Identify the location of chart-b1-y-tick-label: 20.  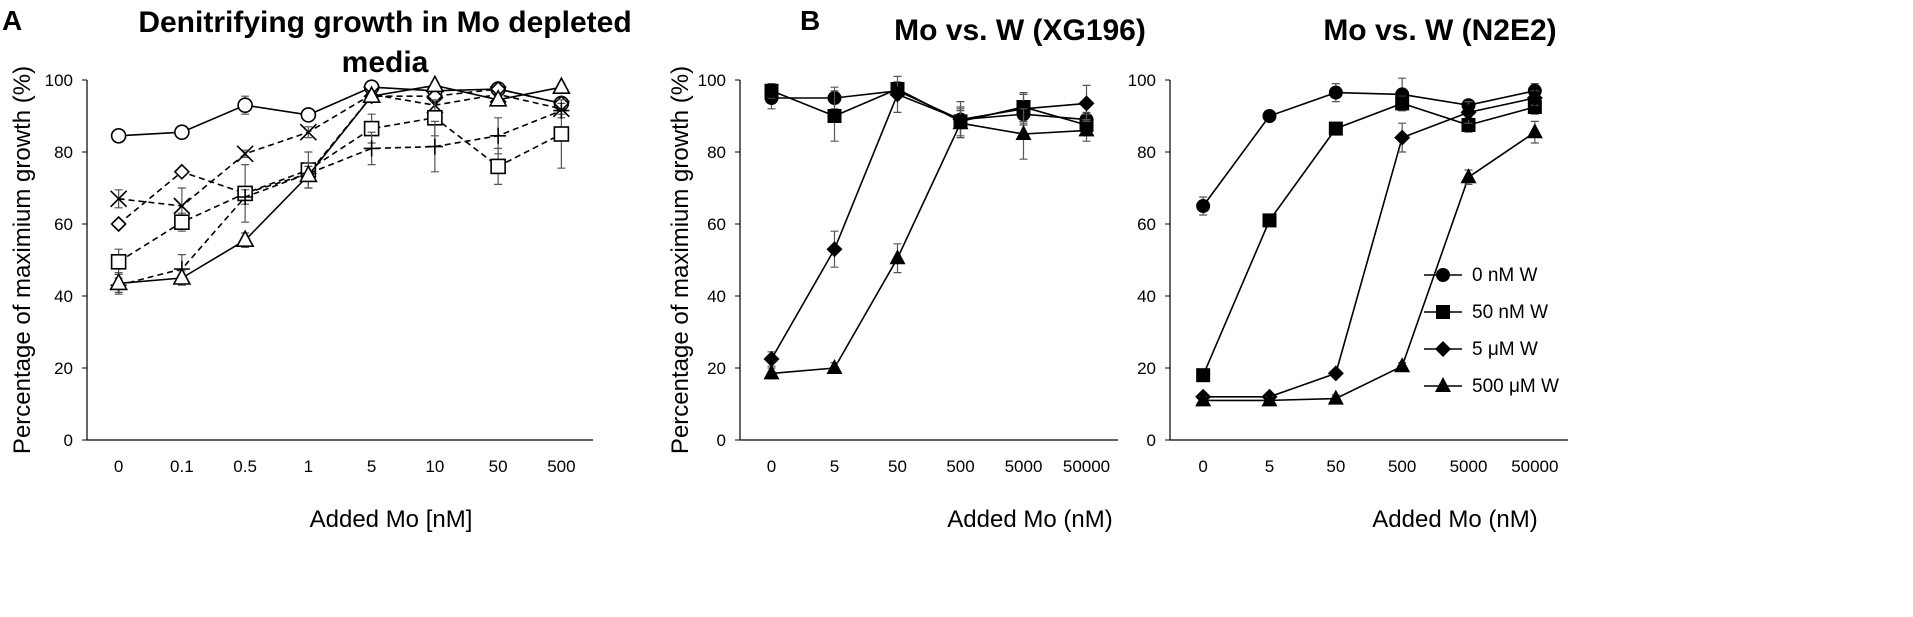
(716, 368).